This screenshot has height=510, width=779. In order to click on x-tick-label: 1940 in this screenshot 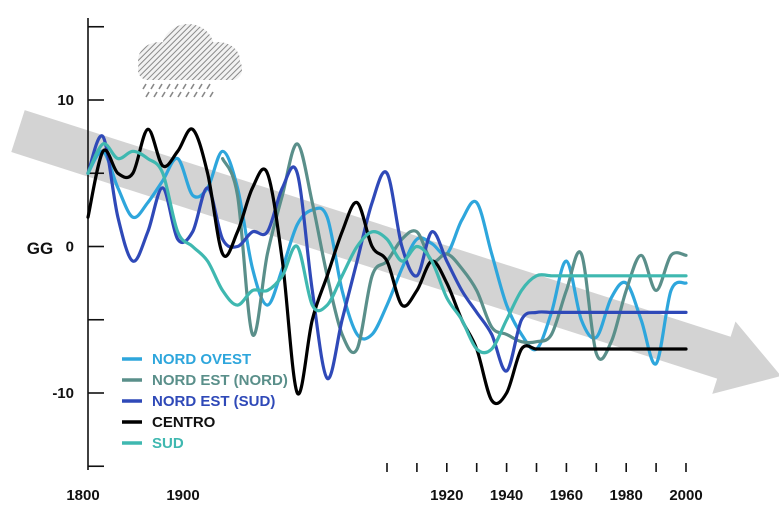, I will do `click(506, 495)`.